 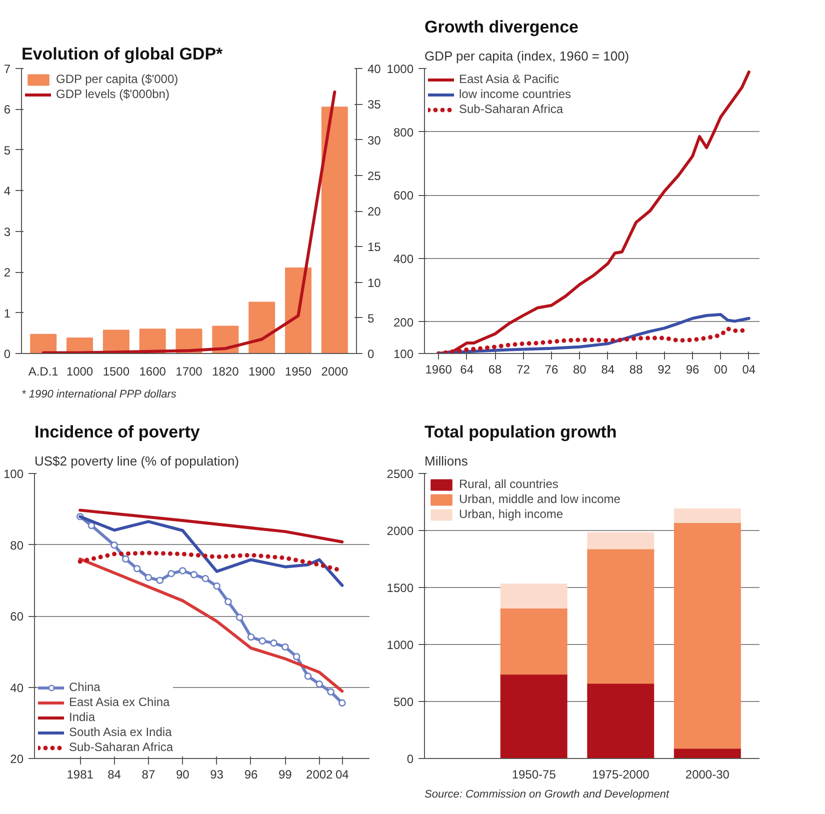 What do you see at coordinates (17, 617) in the screenshot?
I see `y-tick-label: 60` at bounding box center [17, 617].